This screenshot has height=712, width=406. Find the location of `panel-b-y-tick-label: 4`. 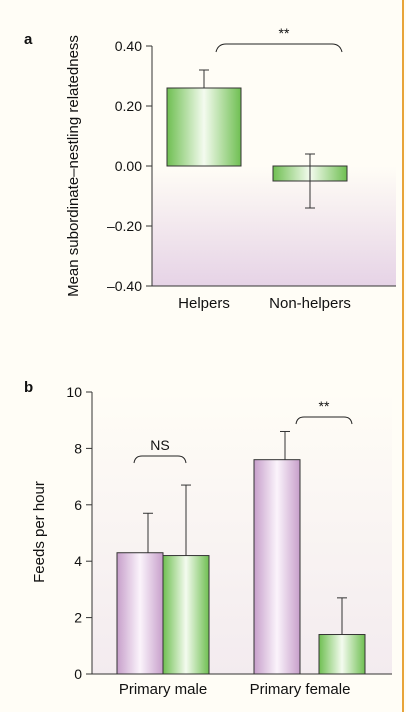

panel-b-y-tick-label: 4 is located at coordinates (78, 561).